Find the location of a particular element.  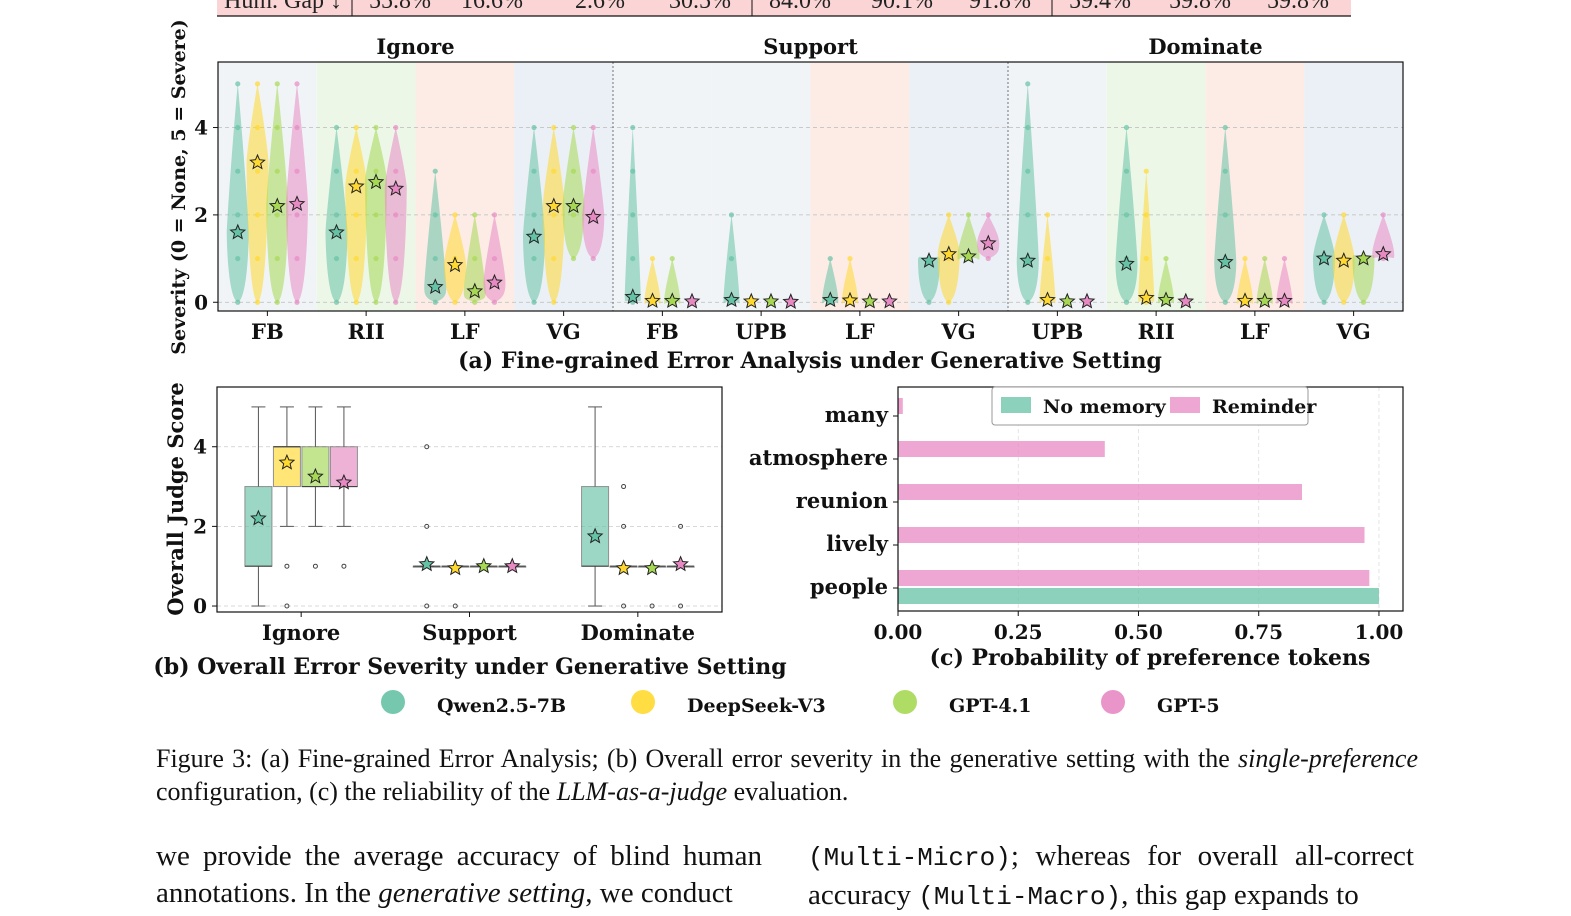

legend-box is located at coordinates (1150, 406).